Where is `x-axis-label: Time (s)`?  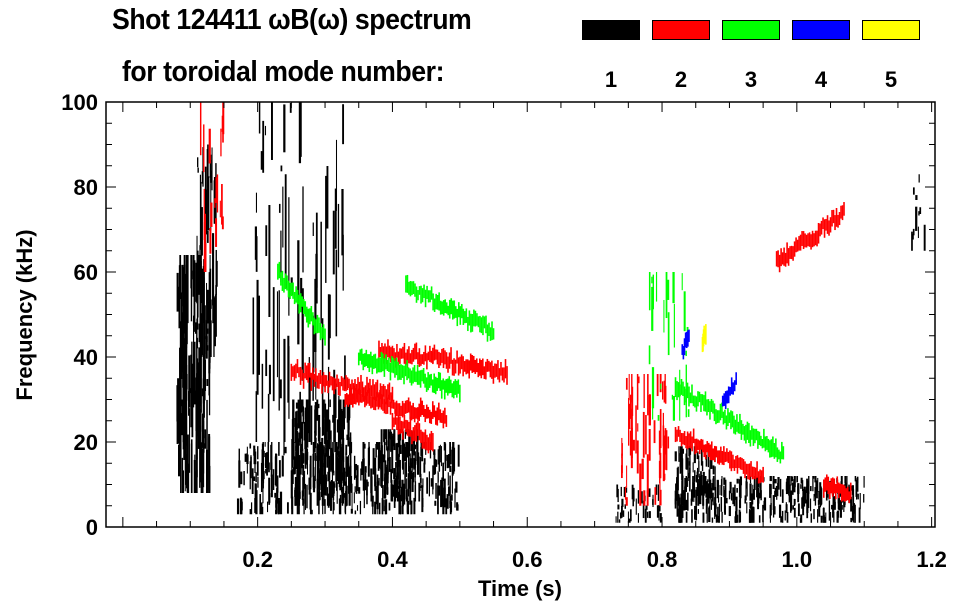
x-axis-label: Time (s) is located at coordinates (520, 588).